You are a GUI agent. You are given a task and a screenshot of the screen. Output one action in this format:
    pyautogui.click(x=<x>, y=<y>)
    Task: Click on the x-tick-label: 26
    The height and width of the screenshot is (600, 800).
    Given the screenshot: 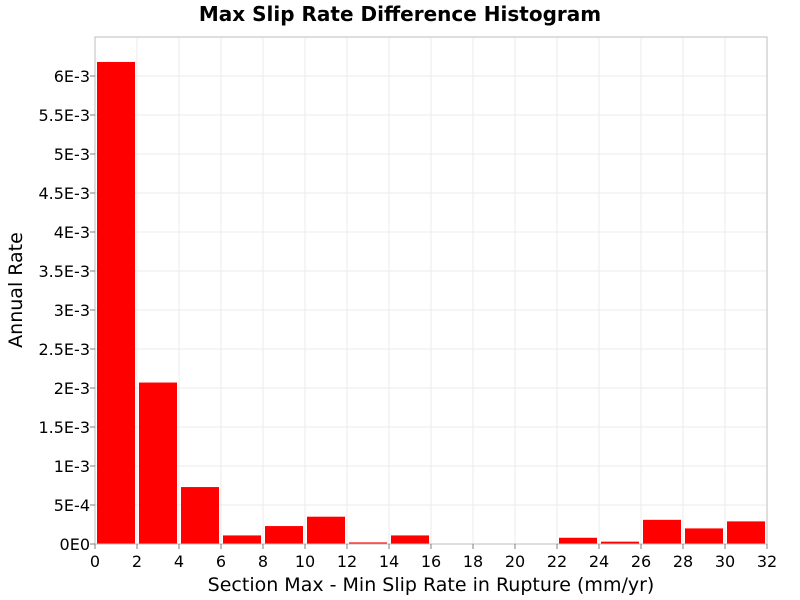 What is the action you would take?
    pyautogui.click(x=641, y=561)
    